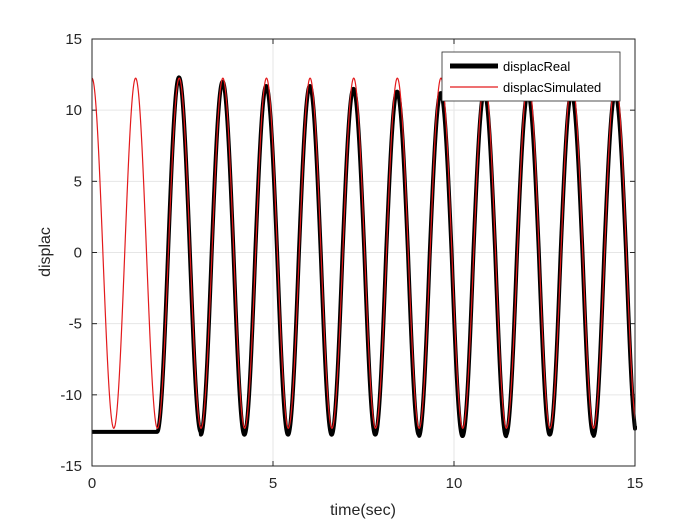 The image size is (700, 525). Describe the element at coordinates (635, 483) in the screenshot. I see `x-tick-label: 15` at that location.